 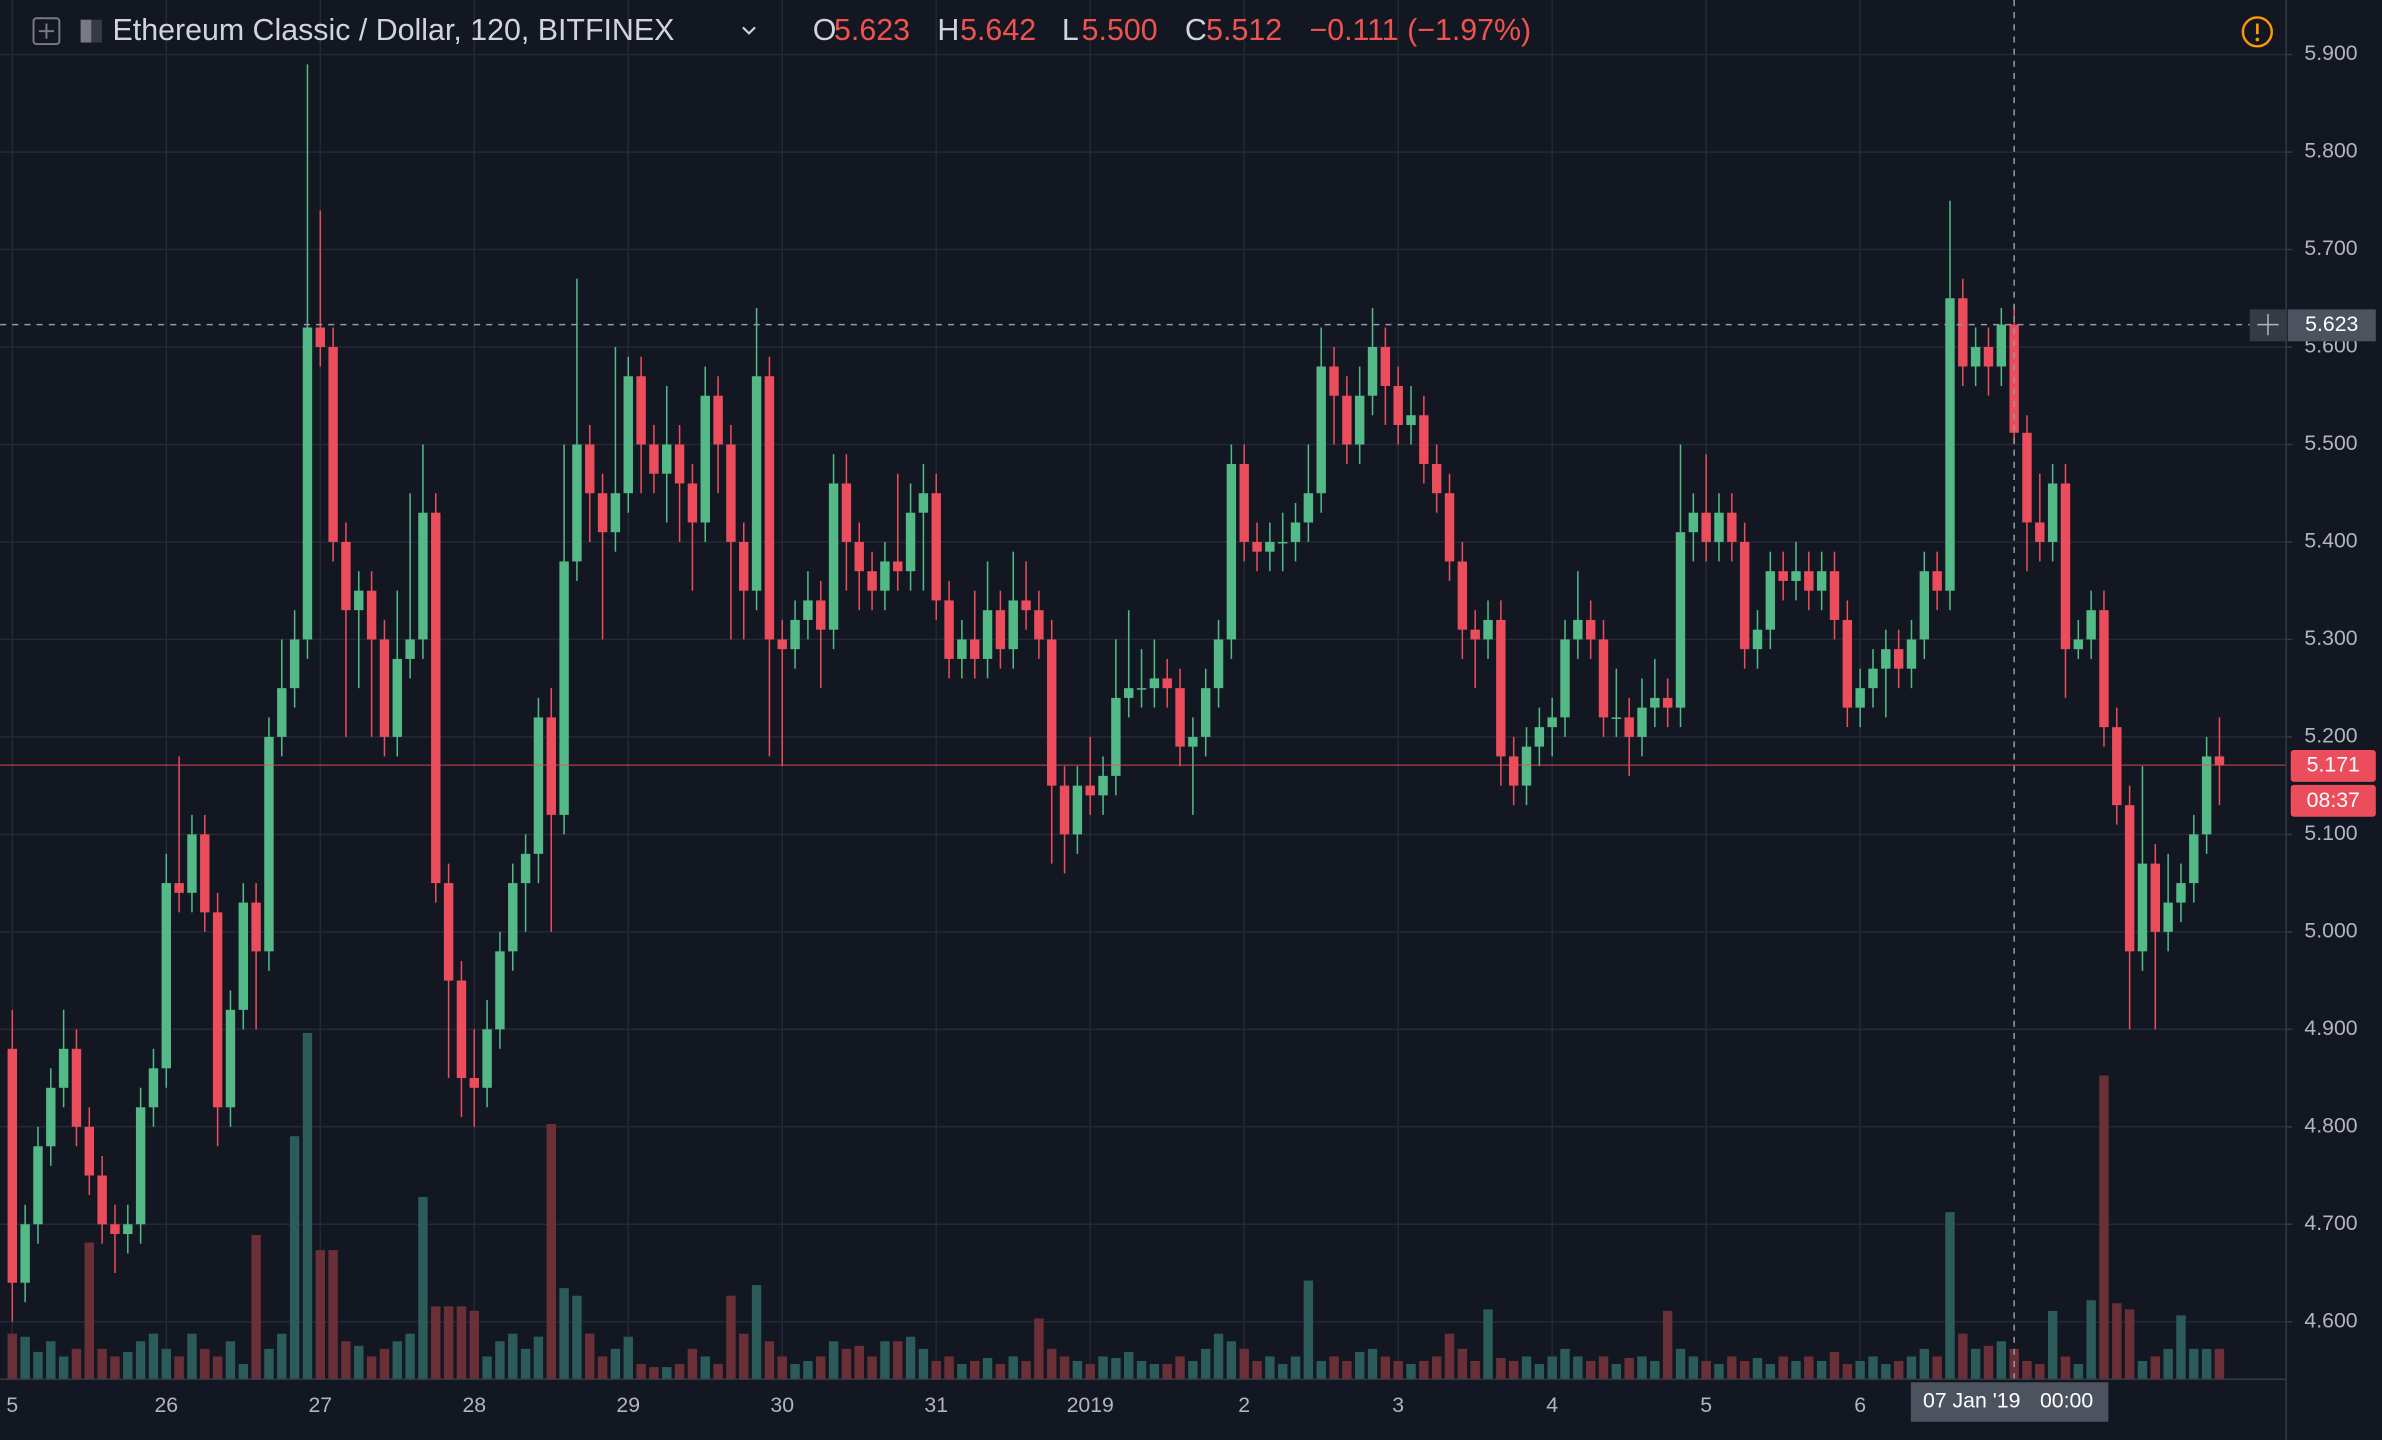 What do you see at coordinates (12, 1405) in the screenshot?
I see `x-tick-label: 5` at bounding box center [12, 1405].